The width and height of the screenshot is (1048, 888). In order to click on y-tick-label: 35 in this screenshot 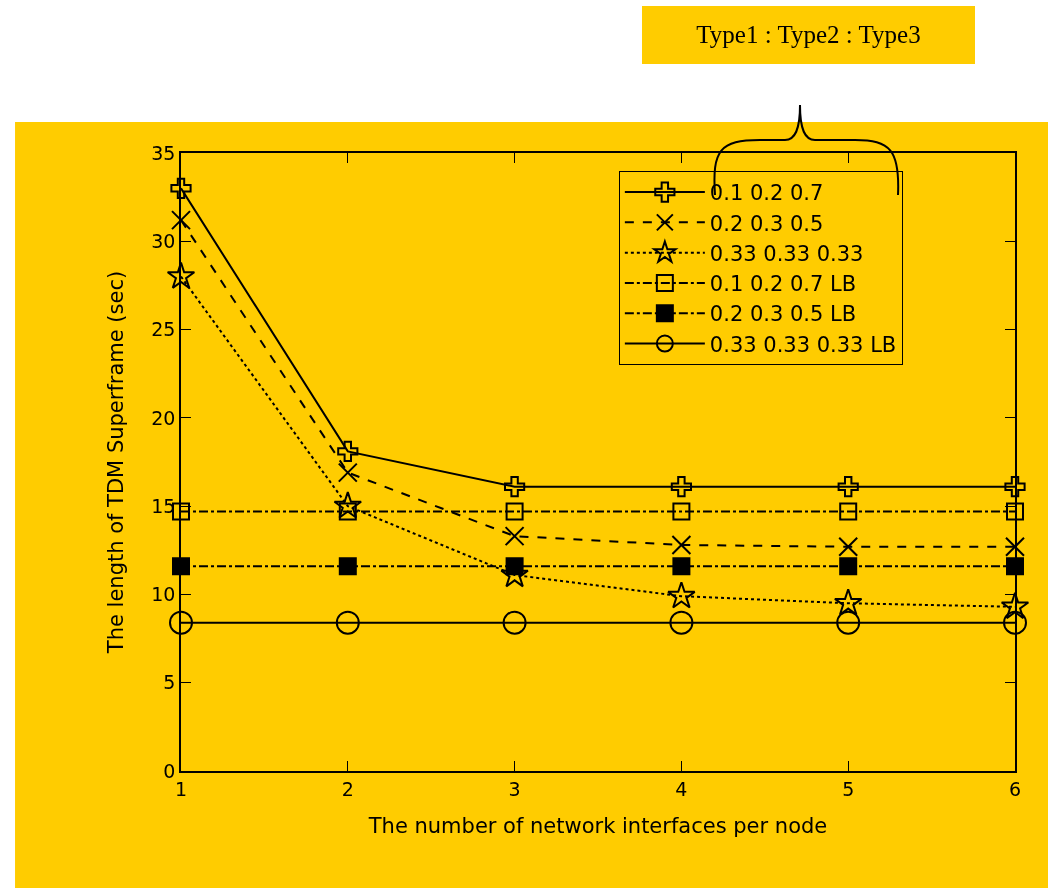, I will do `click(163, 152)`.